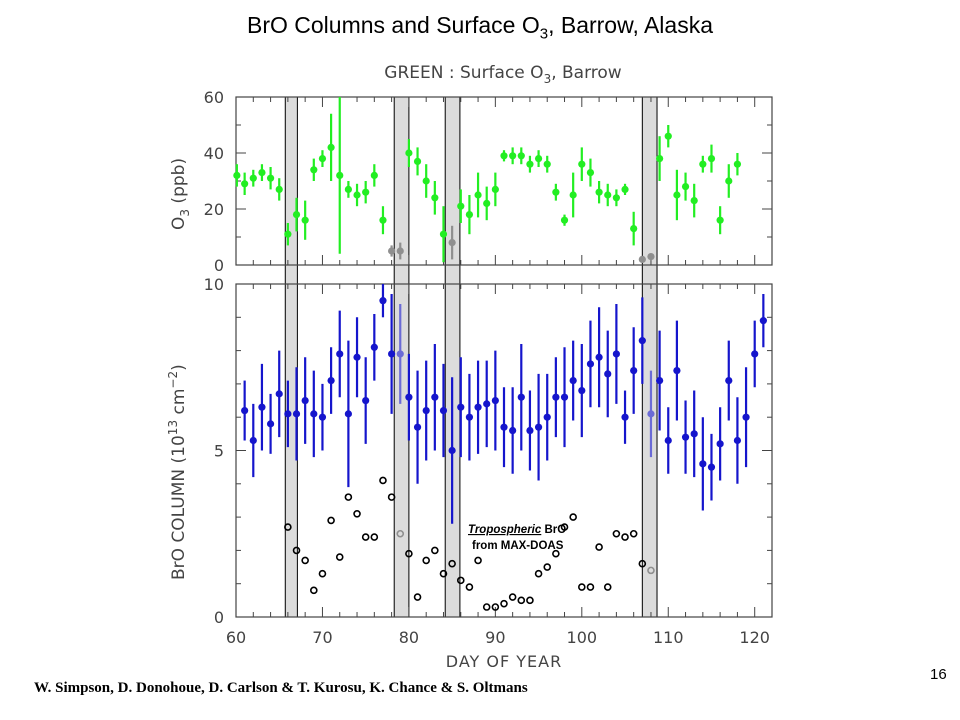 Image resolution: width=960 pixels, height=720 pixels. I want to click on bro-y-tick-label: 0, so click(219, 617).